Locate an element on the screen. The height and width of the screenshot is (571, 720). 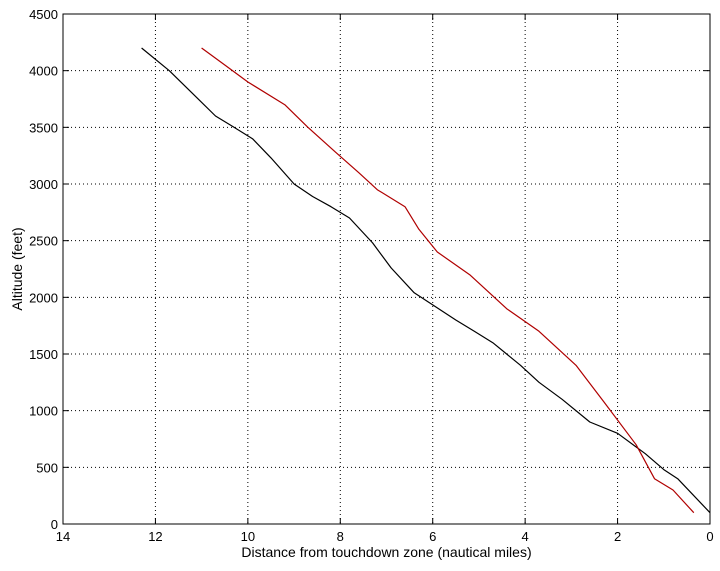
x-tick-label: 12 is located at coordinates (155, 536).